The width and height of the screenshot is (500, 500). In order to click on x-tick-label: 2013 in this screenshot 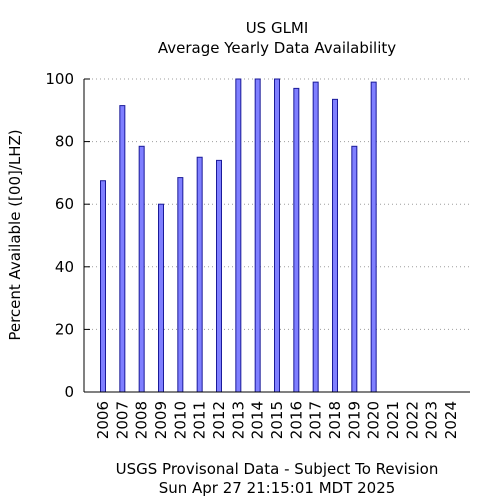, I will do `click(238, 420)`.